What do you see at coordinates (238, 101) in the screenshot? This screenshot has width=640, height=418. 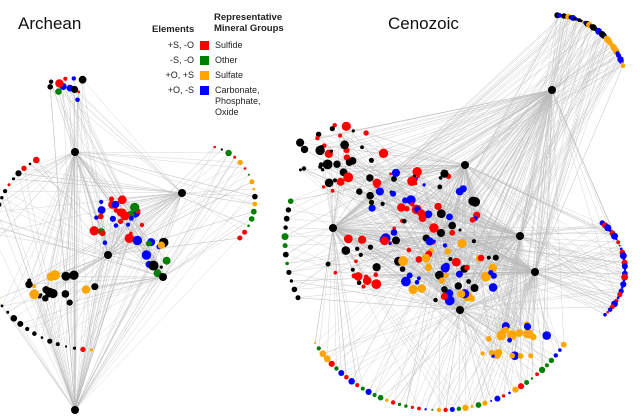 I see `legend-group: Carbonate, Phosphate, Oxide` at bounding box center [238, 101].